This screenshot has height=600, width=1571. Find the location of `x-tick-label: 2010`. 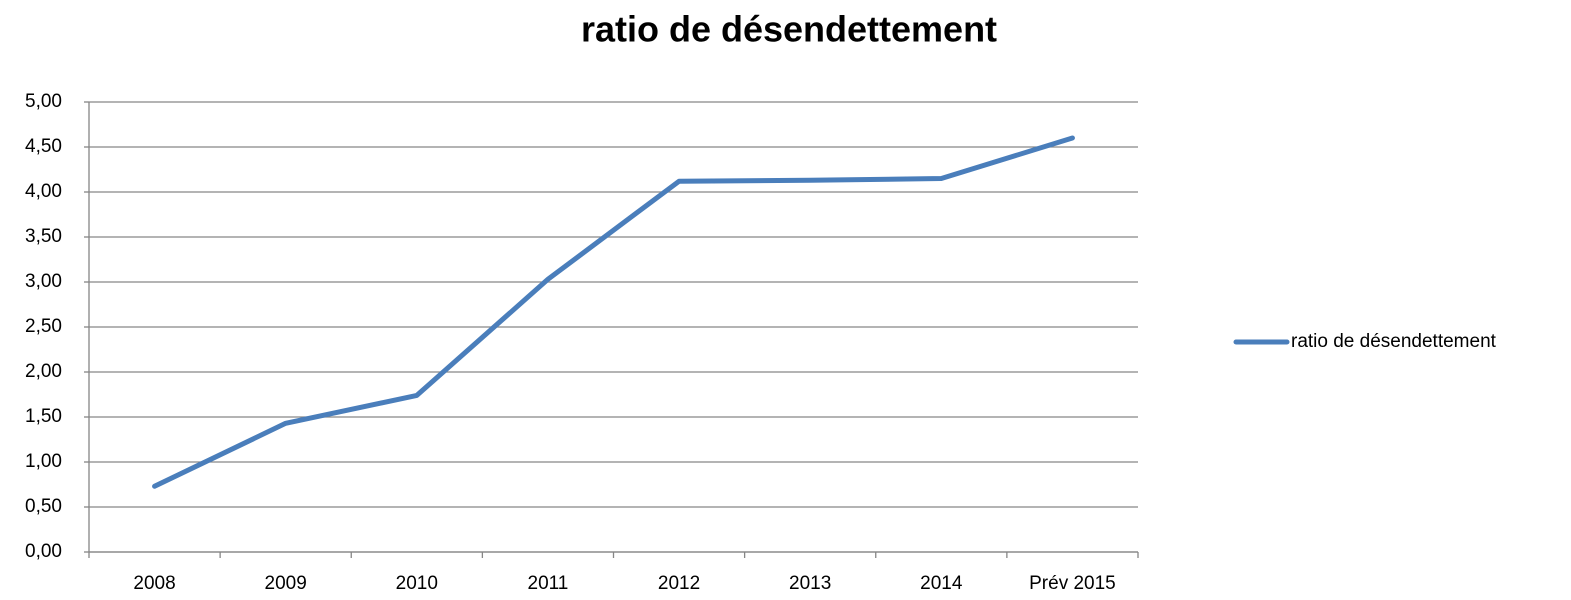

x-tick-label: 2010 is located at coordinates (417, 583).